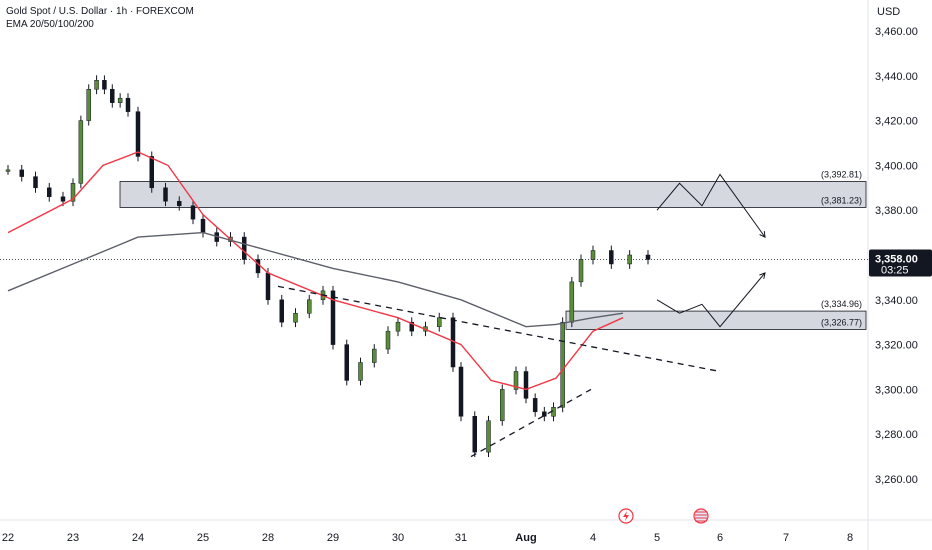  I want to click on price-tick-label: 3,380.00, so click(896, 211).